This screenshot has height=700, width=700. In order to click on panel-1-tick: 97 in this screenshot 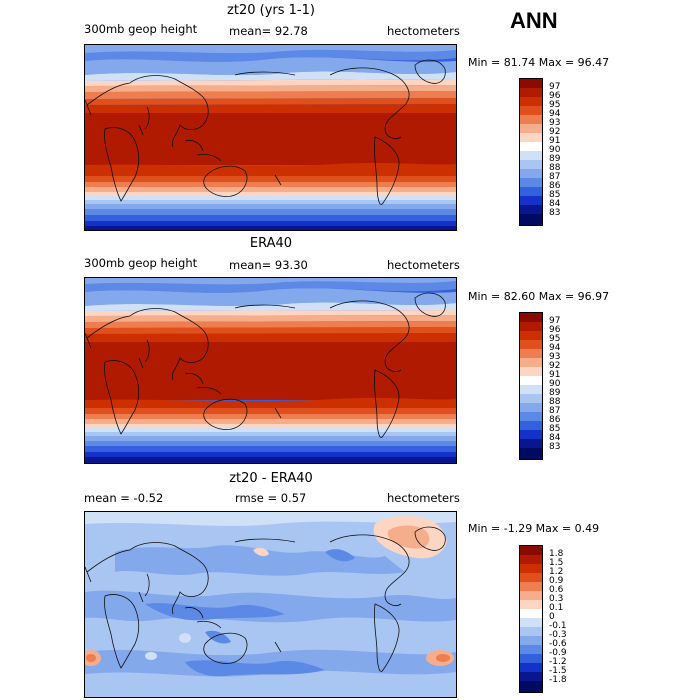, I will do `click(555, 87)`.